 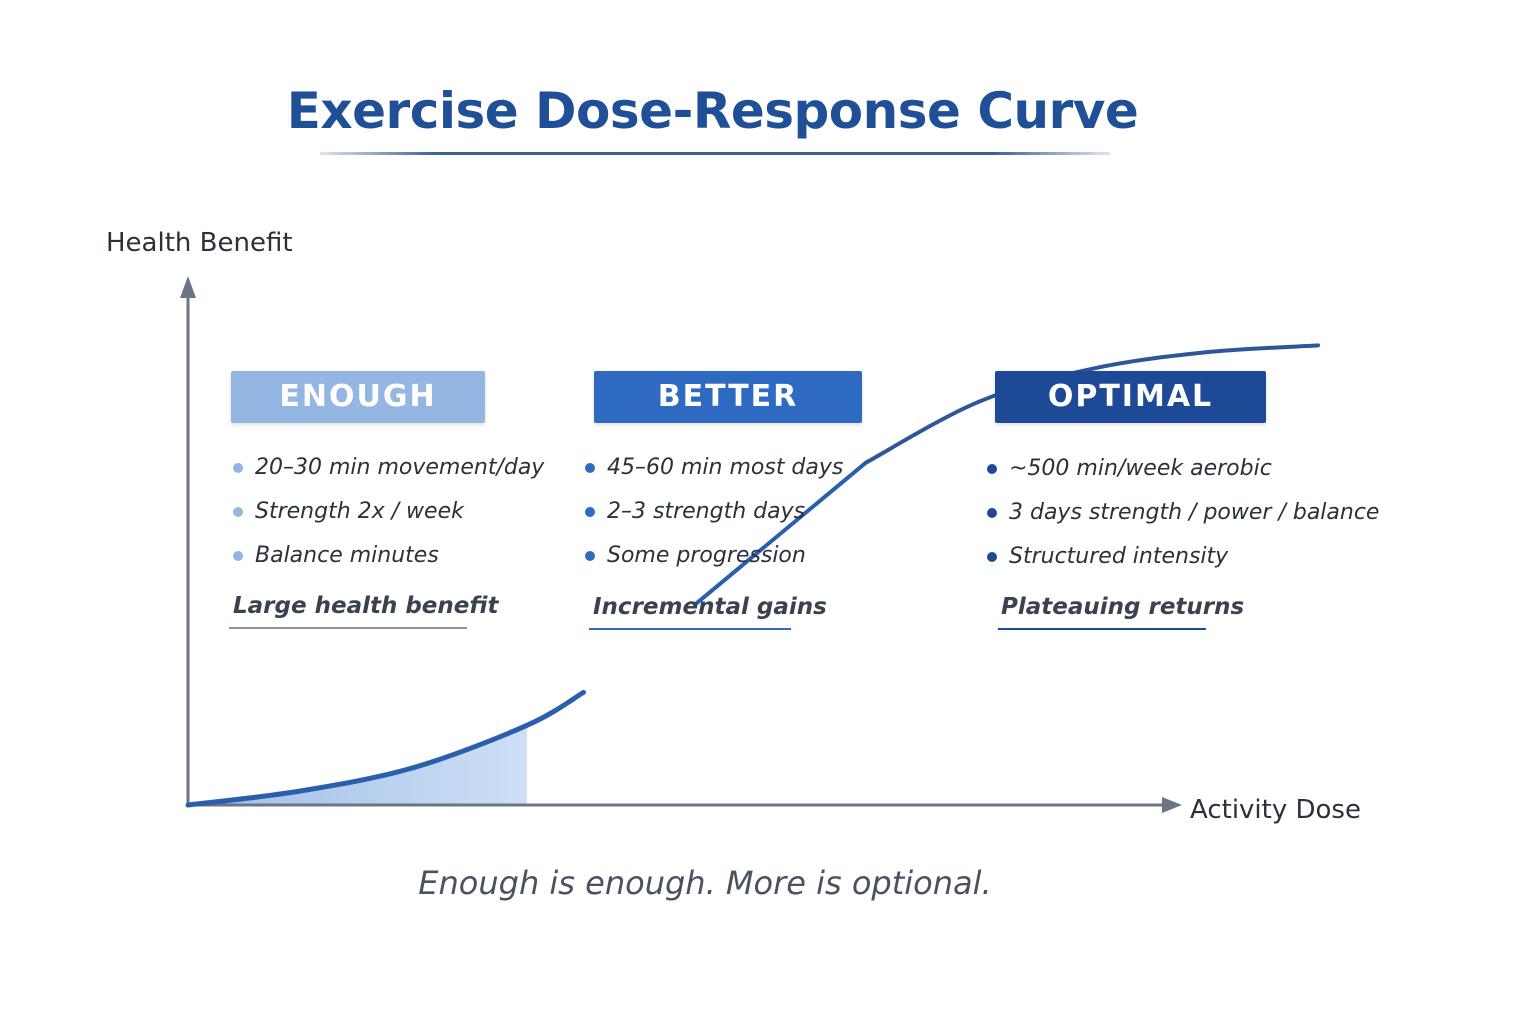 I want to click on y-axis-arrow-icon, so click(x=188, y=287).